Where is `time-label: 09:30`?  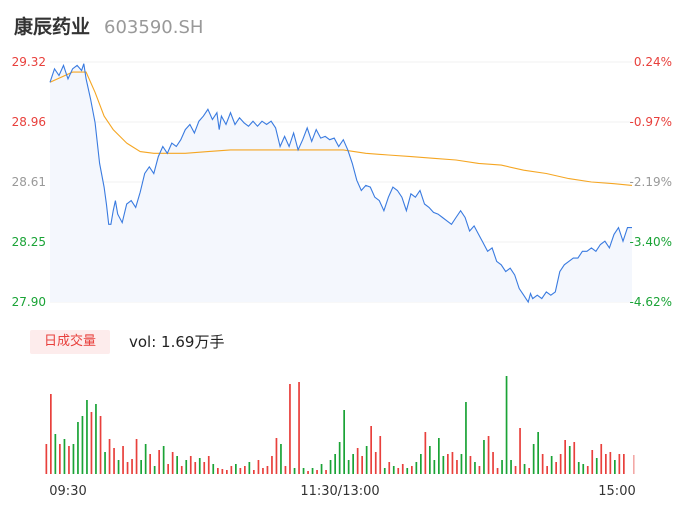 time-label: 09:30 is located at coordinates (67, 491).